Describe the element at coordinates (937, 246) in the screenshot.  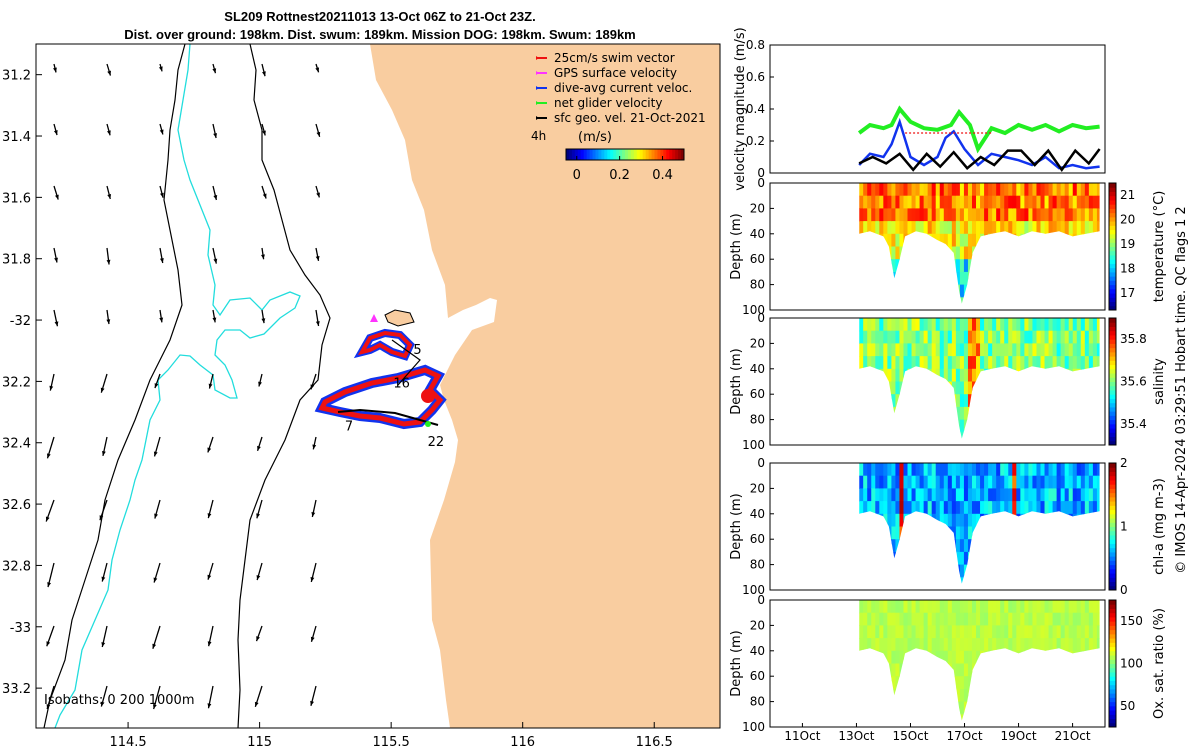
I see `section-frame` at that location.